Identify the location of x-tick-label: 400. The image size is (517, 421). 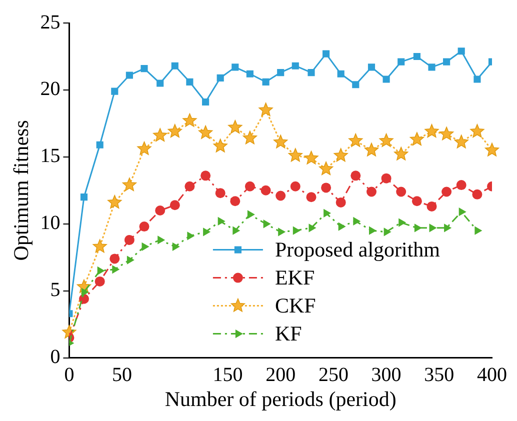
(492, 375).